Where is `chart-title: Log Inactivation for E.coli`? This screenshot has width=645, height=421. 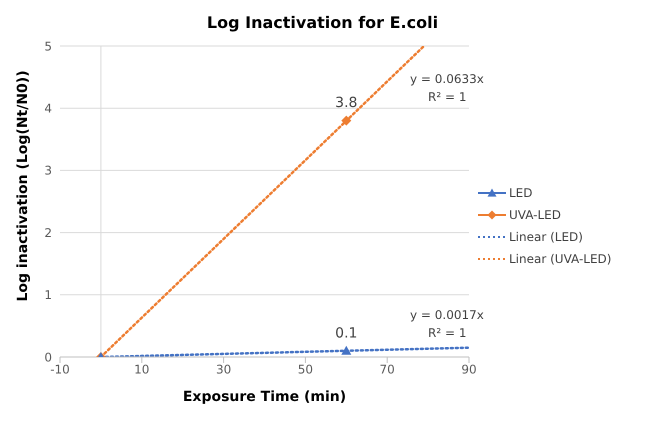 chart-title: Log Inactivation for E.coli is located at coordinates (323, 23).